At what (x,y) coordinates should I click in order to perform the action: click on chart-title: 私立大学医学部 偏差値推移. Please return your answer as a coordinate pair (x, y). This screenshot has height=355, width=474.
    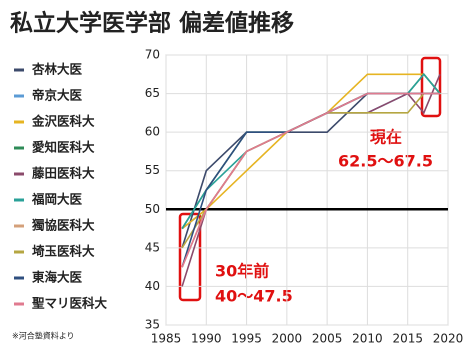
    Looking at the image, I should click on (152, 23).